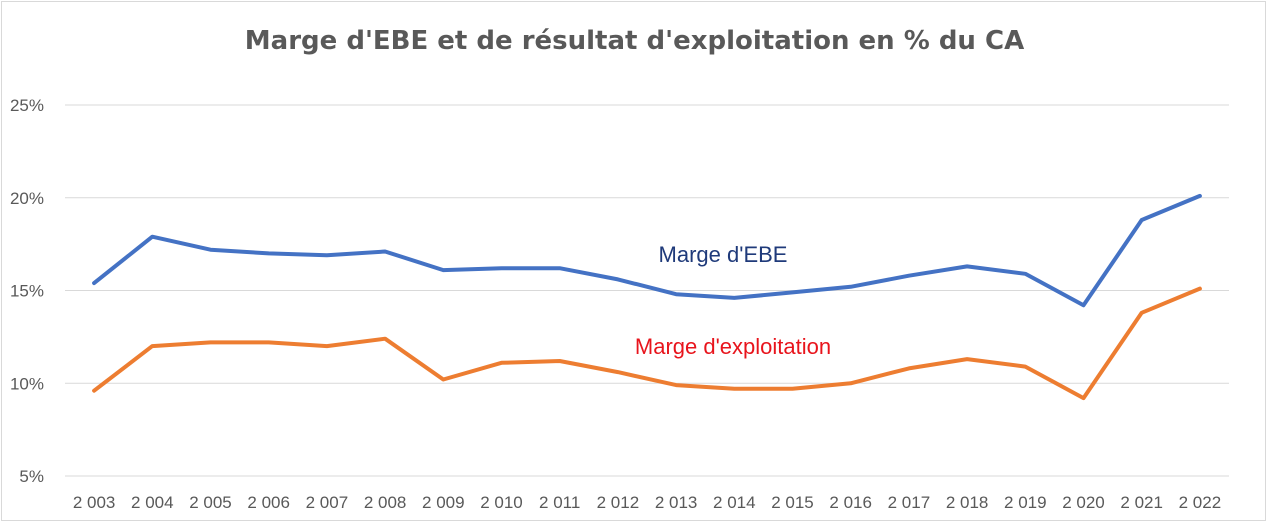 The image size is (1269, 524). I want to click on y-axis-ticks: 5% 10% 15% 20% 25%, so click(27, 291).